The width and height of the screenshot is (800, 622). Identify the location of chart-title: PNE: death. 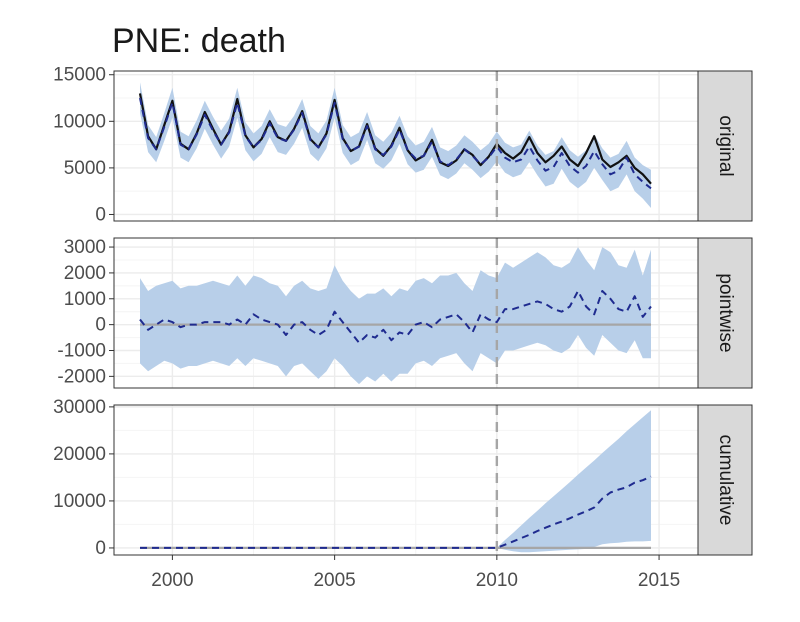
(199, 41).